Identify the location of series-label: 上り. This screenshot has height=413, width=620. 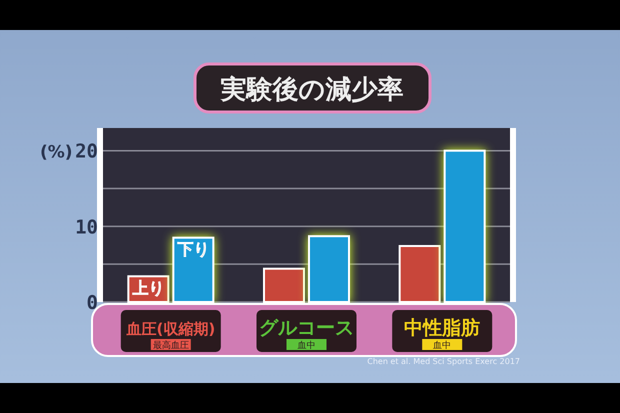
(147, 288).